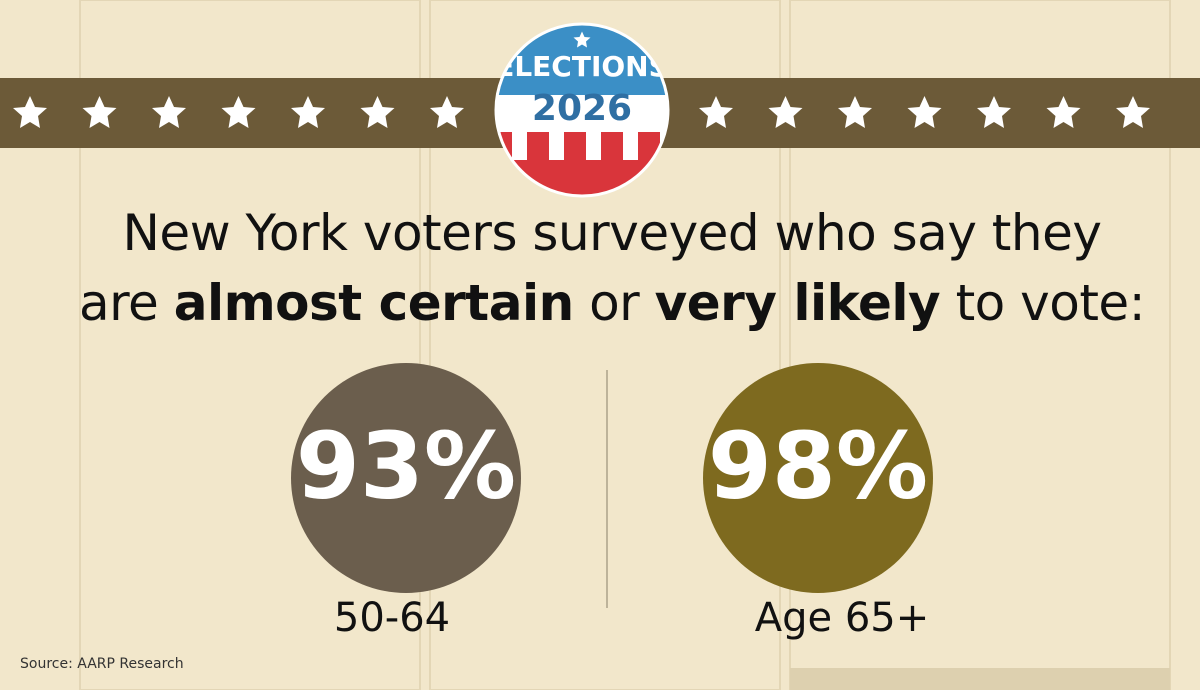 This screenshot has height=690, width=1200. What do you see at coordinates (612, 233) in the screenshot?
I see `headline-text: New York voters surveyed who say they` at bounding box center [612, 233].